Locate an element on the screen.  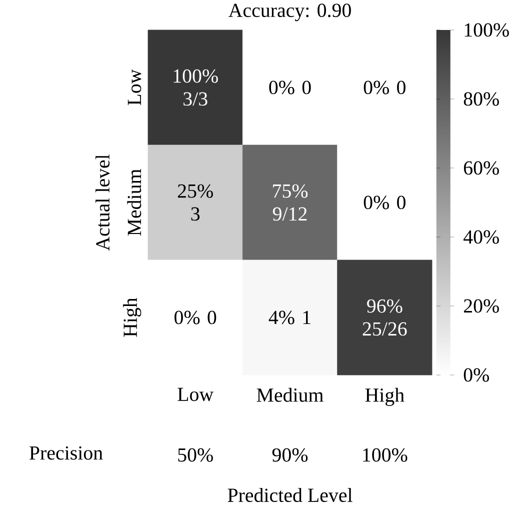
color-bar-label: 20% is located at coordinates (481, 306).